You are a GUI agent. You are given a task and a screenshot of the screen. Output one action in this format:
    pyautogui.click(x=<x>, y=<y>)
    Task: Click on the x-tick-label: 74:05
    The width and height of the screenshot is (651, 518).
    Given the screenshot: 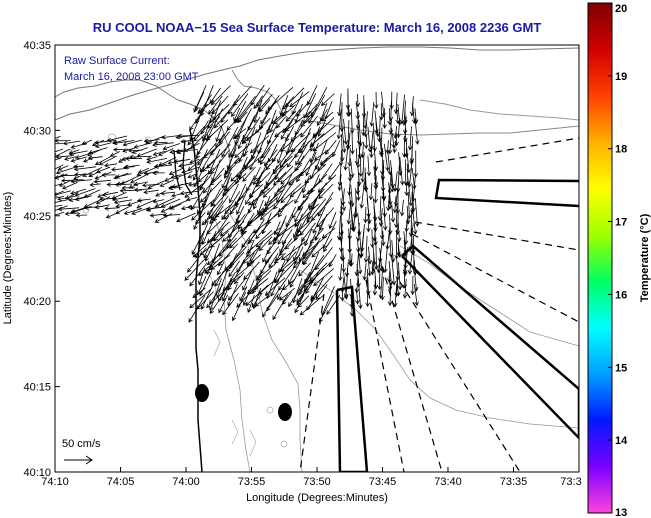 What is the action you would take?
    pyautogui.click(x=121, y=482)
    